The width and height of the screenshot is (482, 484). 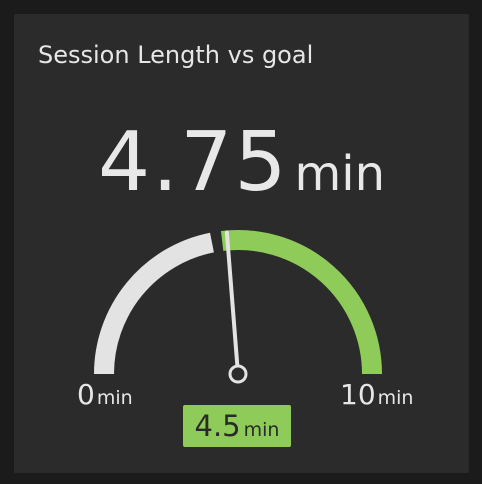 What do you see at coordinates (261, 430) in the screenshot?
I see `goal-unit: min` at bounding box center [261, 430].